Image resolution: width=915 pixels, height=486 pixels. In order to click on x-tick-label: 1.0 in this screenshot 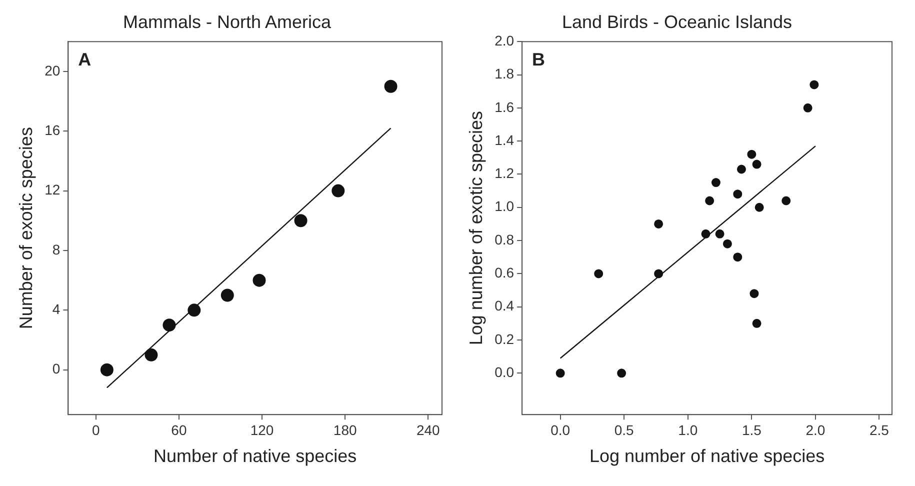, I will do `click(688, 430)`.